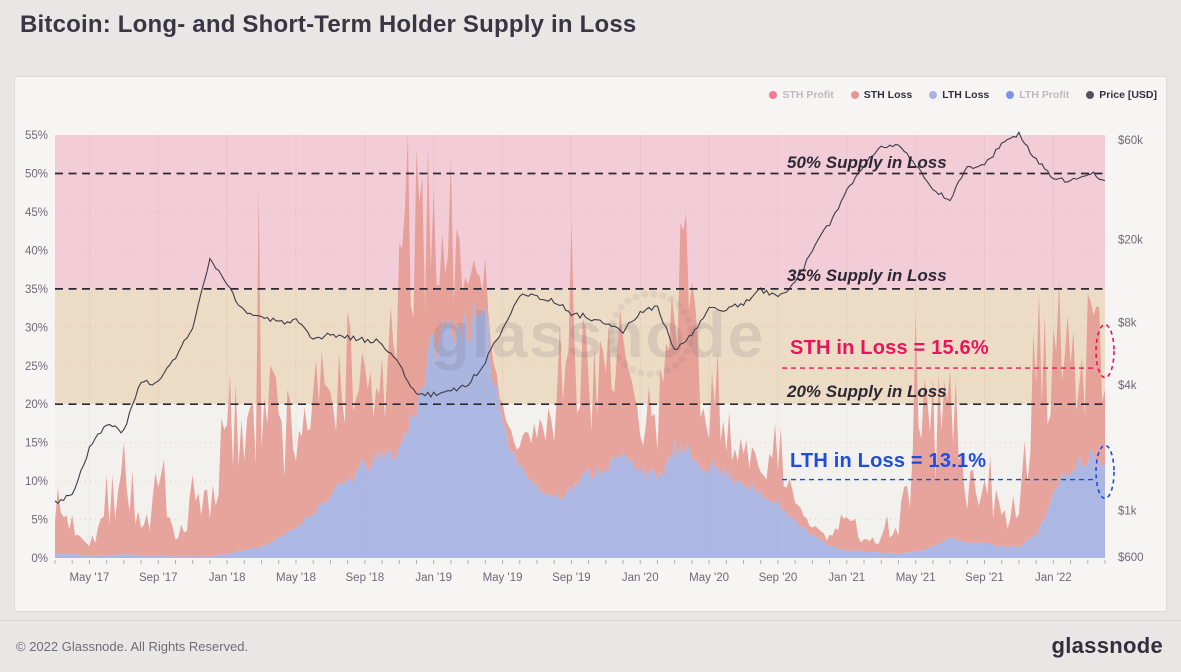  I want to click on footer-copyright: © 2022 Glassnode. All Rights Reserved., so click(132, 646).